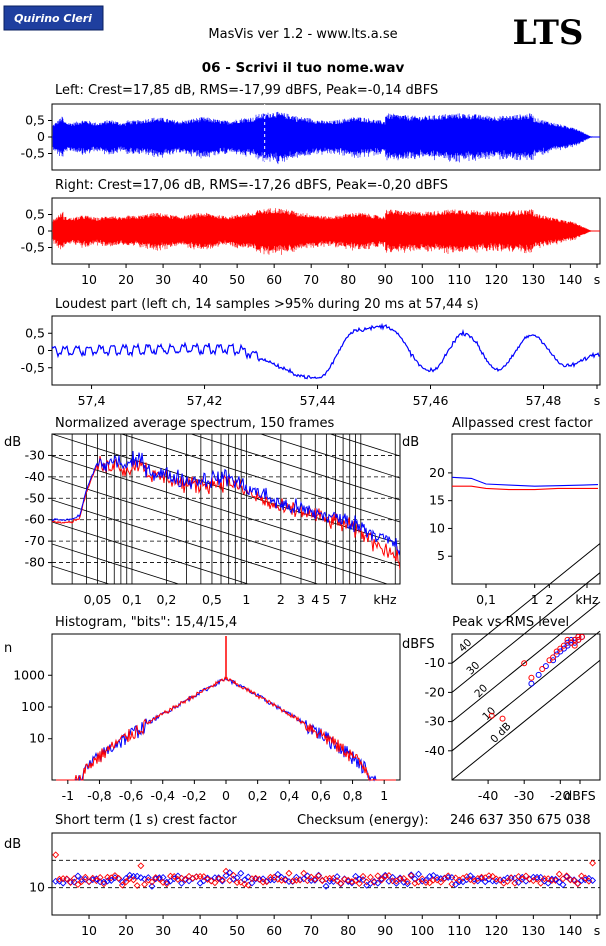  Describe the element at coordinates (348, 279) in the screenshot. I see `right-waveform-xtick-label: 80` at that location.